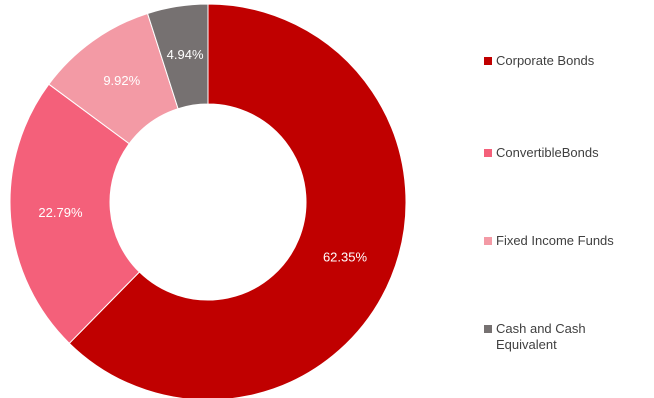 Image resolution: width=654 pixels, height=398 pixels. I want to click on legend-label: Corporate Bonds, so click(545, 60).